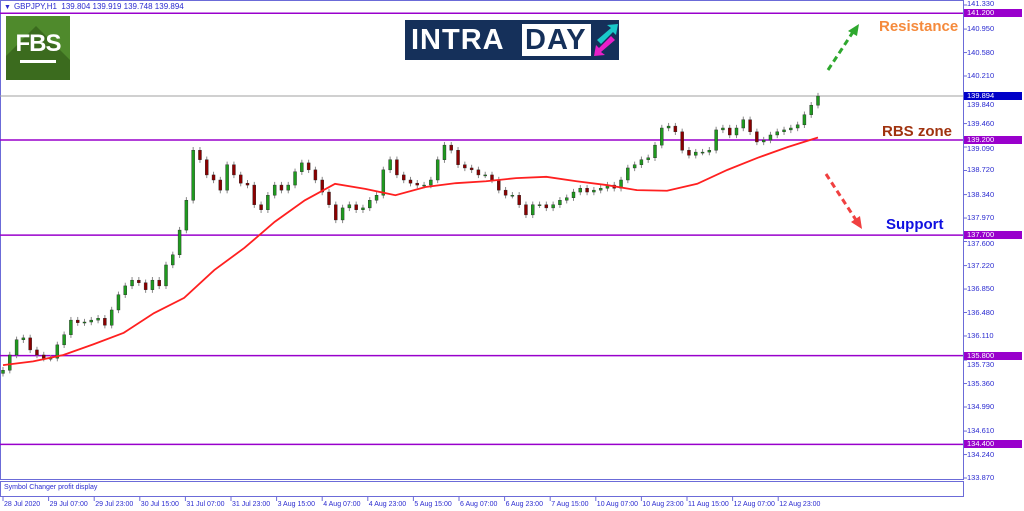 The image size is (1024, 511). Describe the element at coordinates (981, 148) in the screenshot. I see `y-tick-label: 139.090` at that location.